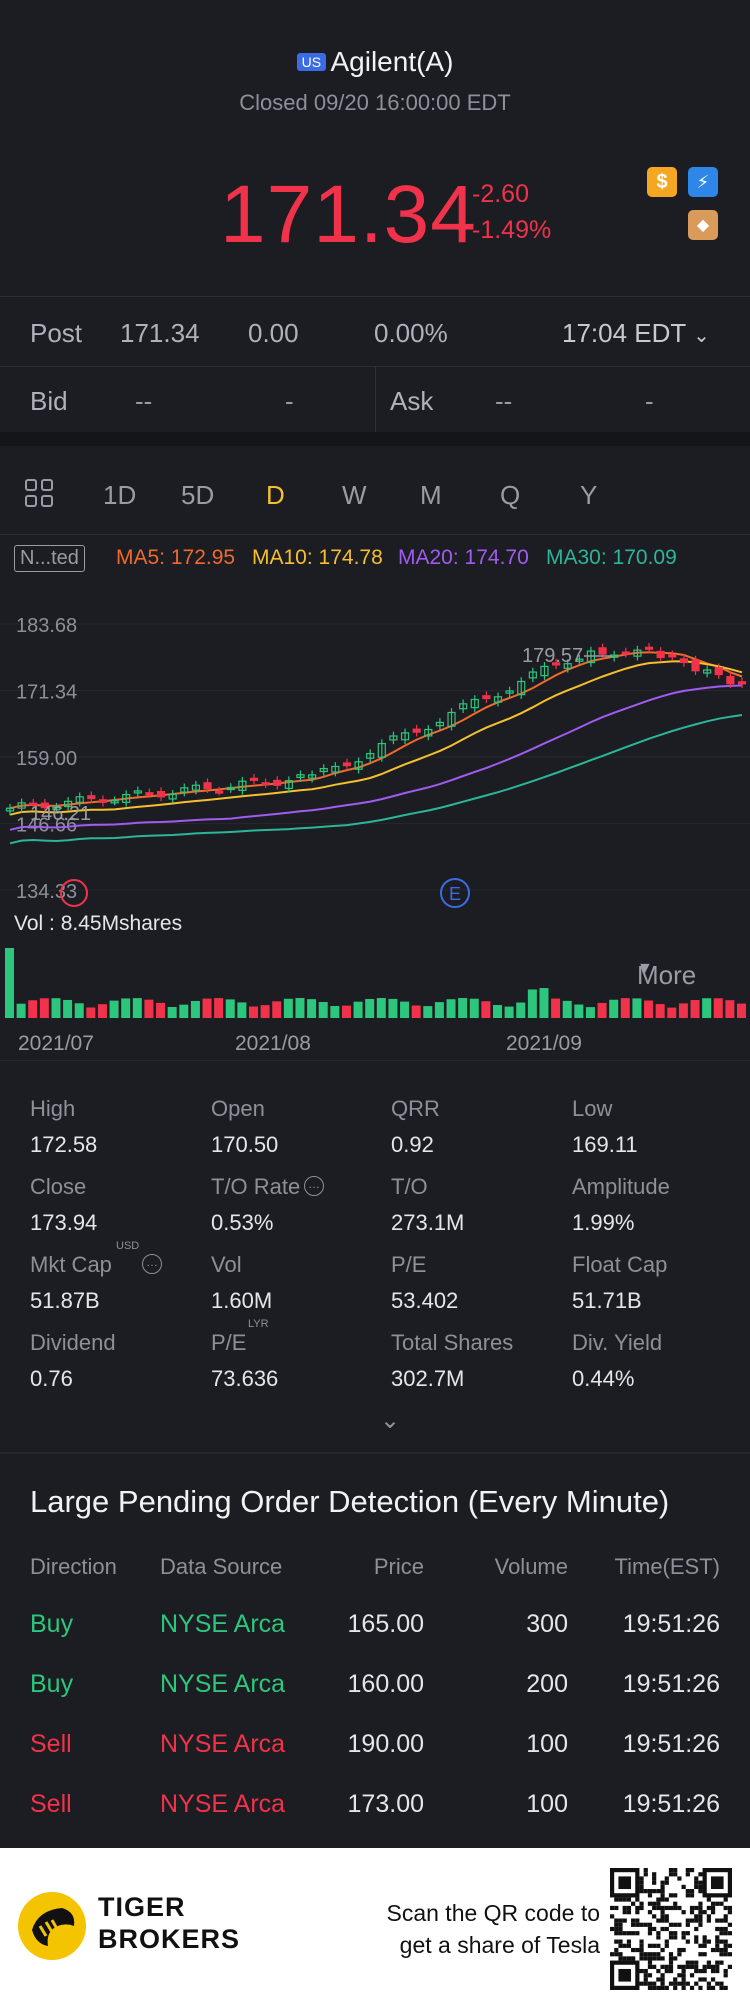  I want to click on lightning-icon: ⚡, so click(703, 182).